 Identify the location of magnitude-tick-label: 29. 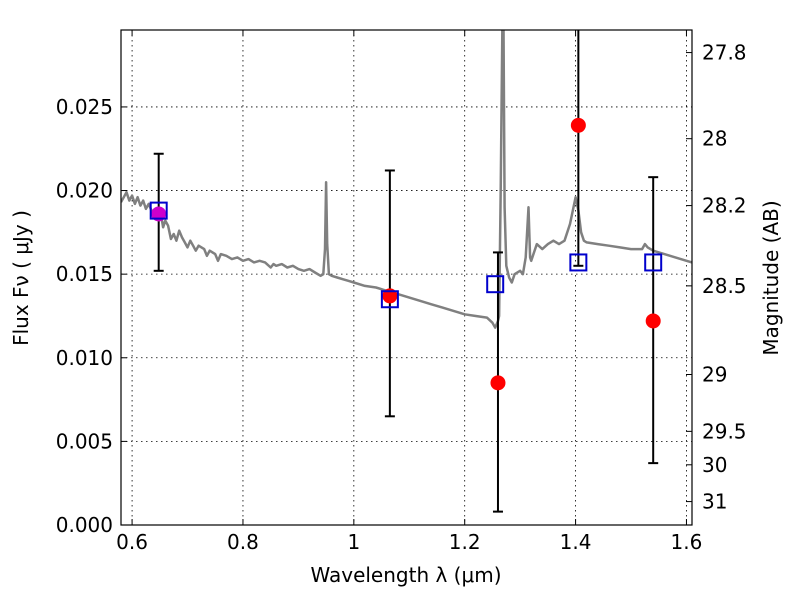
(714, 374).